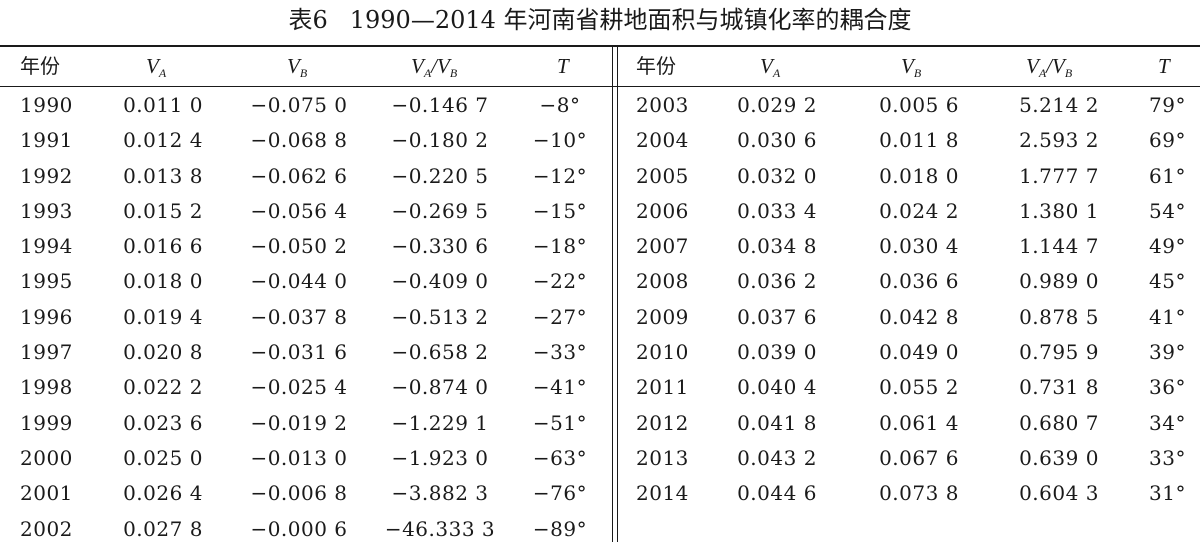 The height and width of the screenshot is (547, 1200). I want to click on cell-t: 34°, so click(1167, 422).